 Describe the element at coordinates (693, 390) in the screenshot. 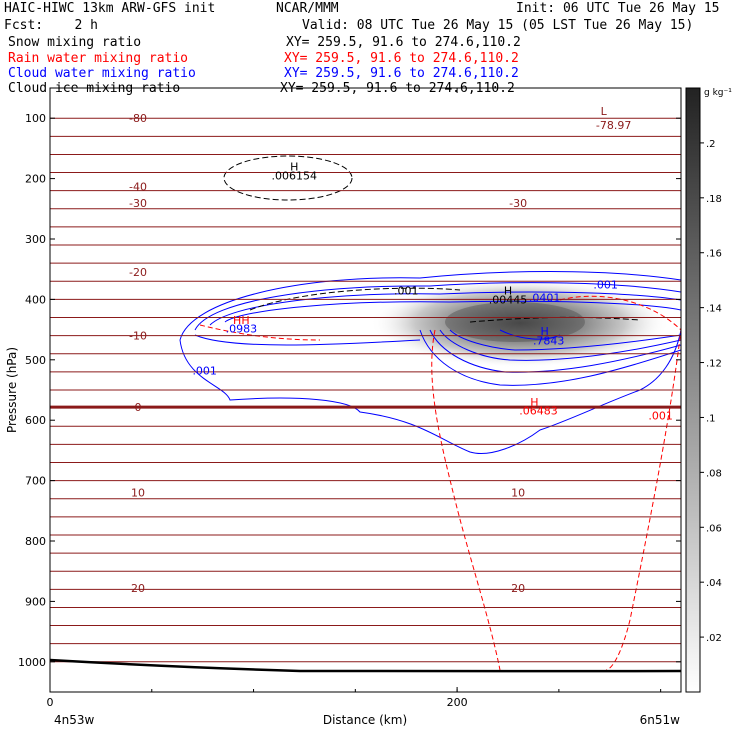

I see `colorbar` at that location.